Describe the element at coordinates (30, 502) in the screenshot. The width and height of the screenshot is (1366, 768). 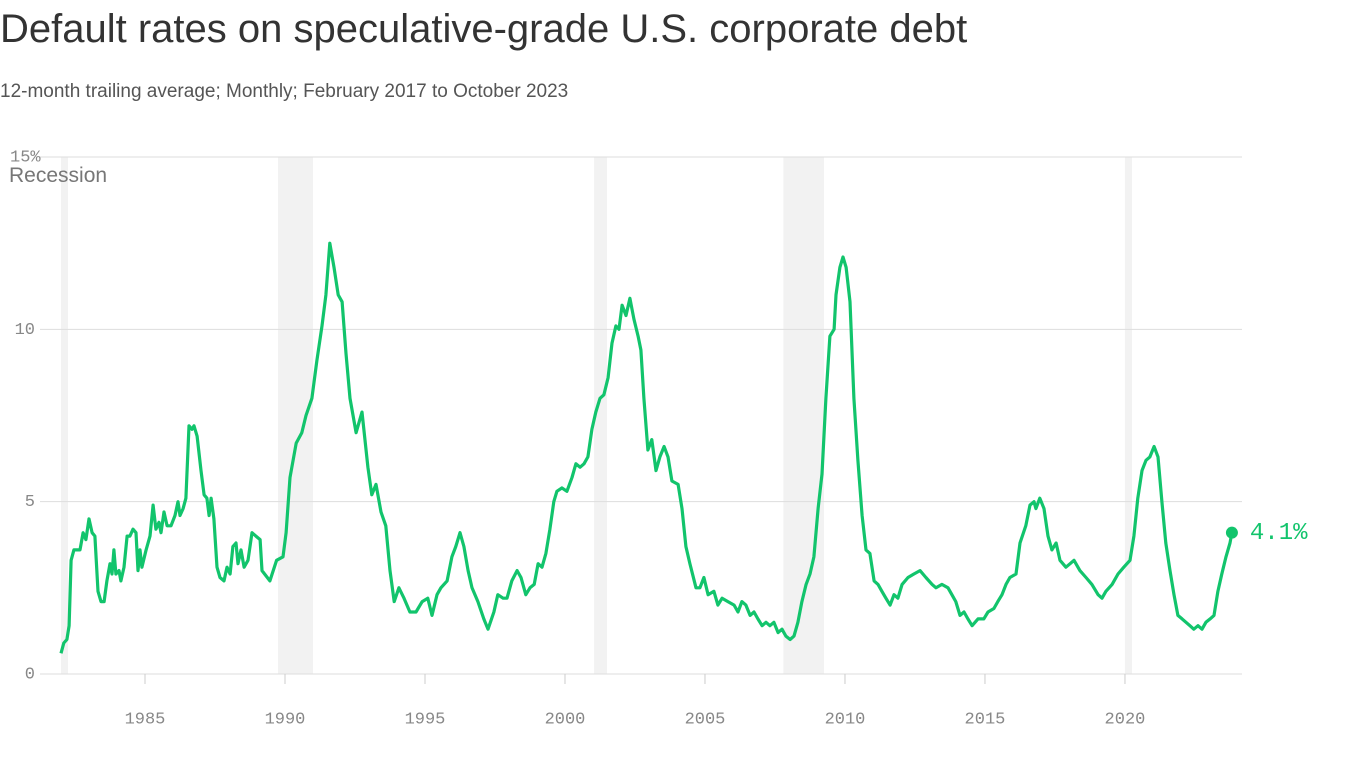
I see `y-tick-label: 5` at that location.